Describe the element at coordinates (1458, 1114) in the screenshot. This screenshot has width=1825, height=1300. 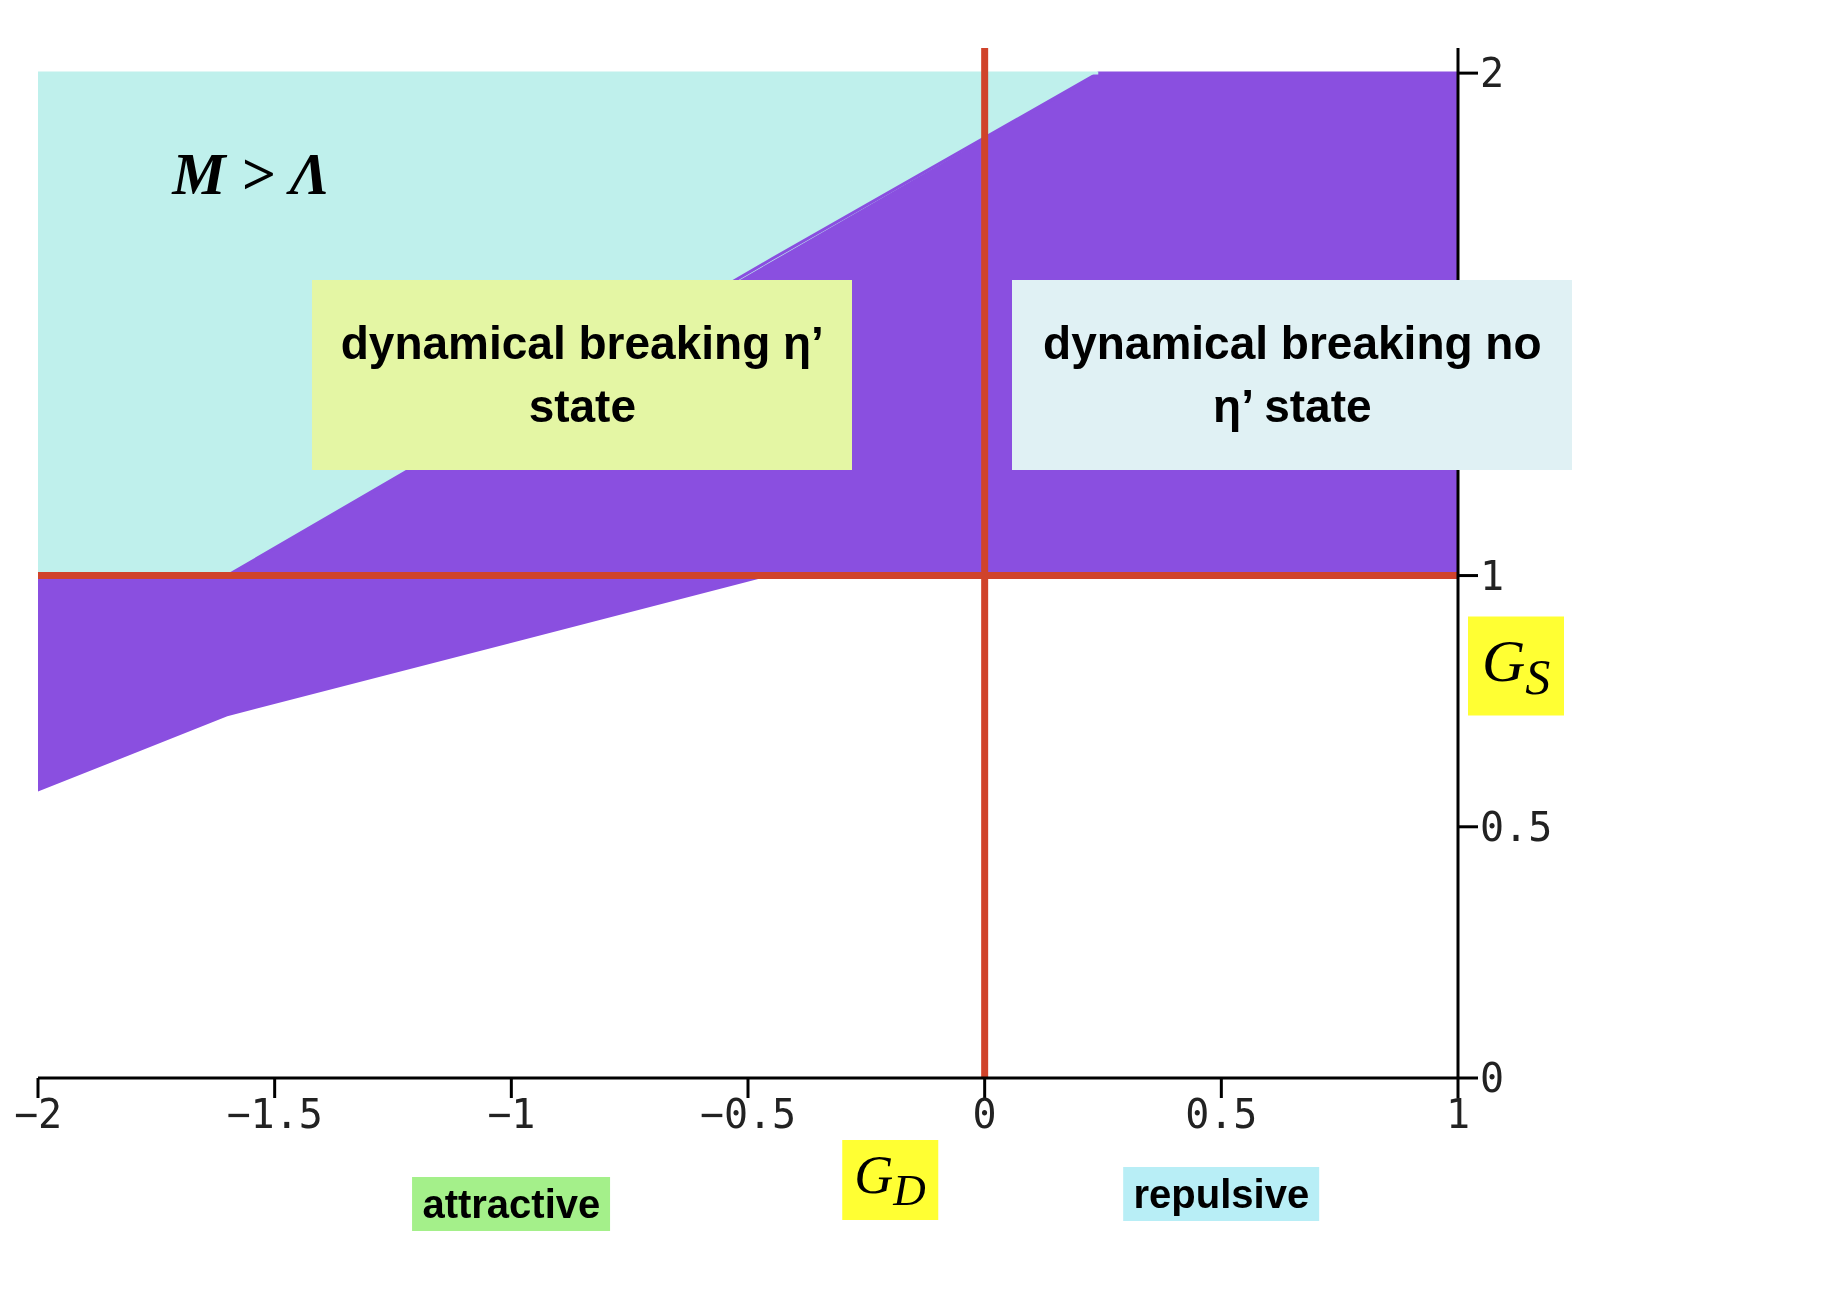
I see `x-tick-label: 1` at that location.